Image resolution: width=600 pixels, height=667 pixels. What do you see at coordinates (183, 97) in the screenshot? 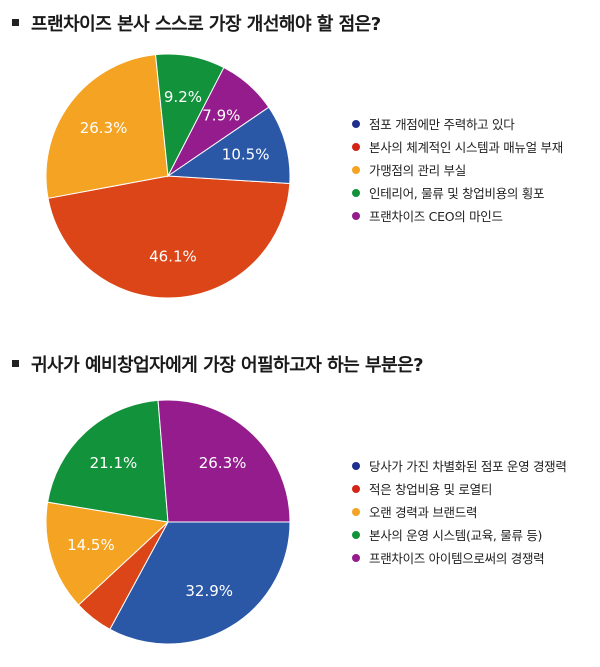
I see `slice-label: 9.2%` at bounding box center [183, 97].